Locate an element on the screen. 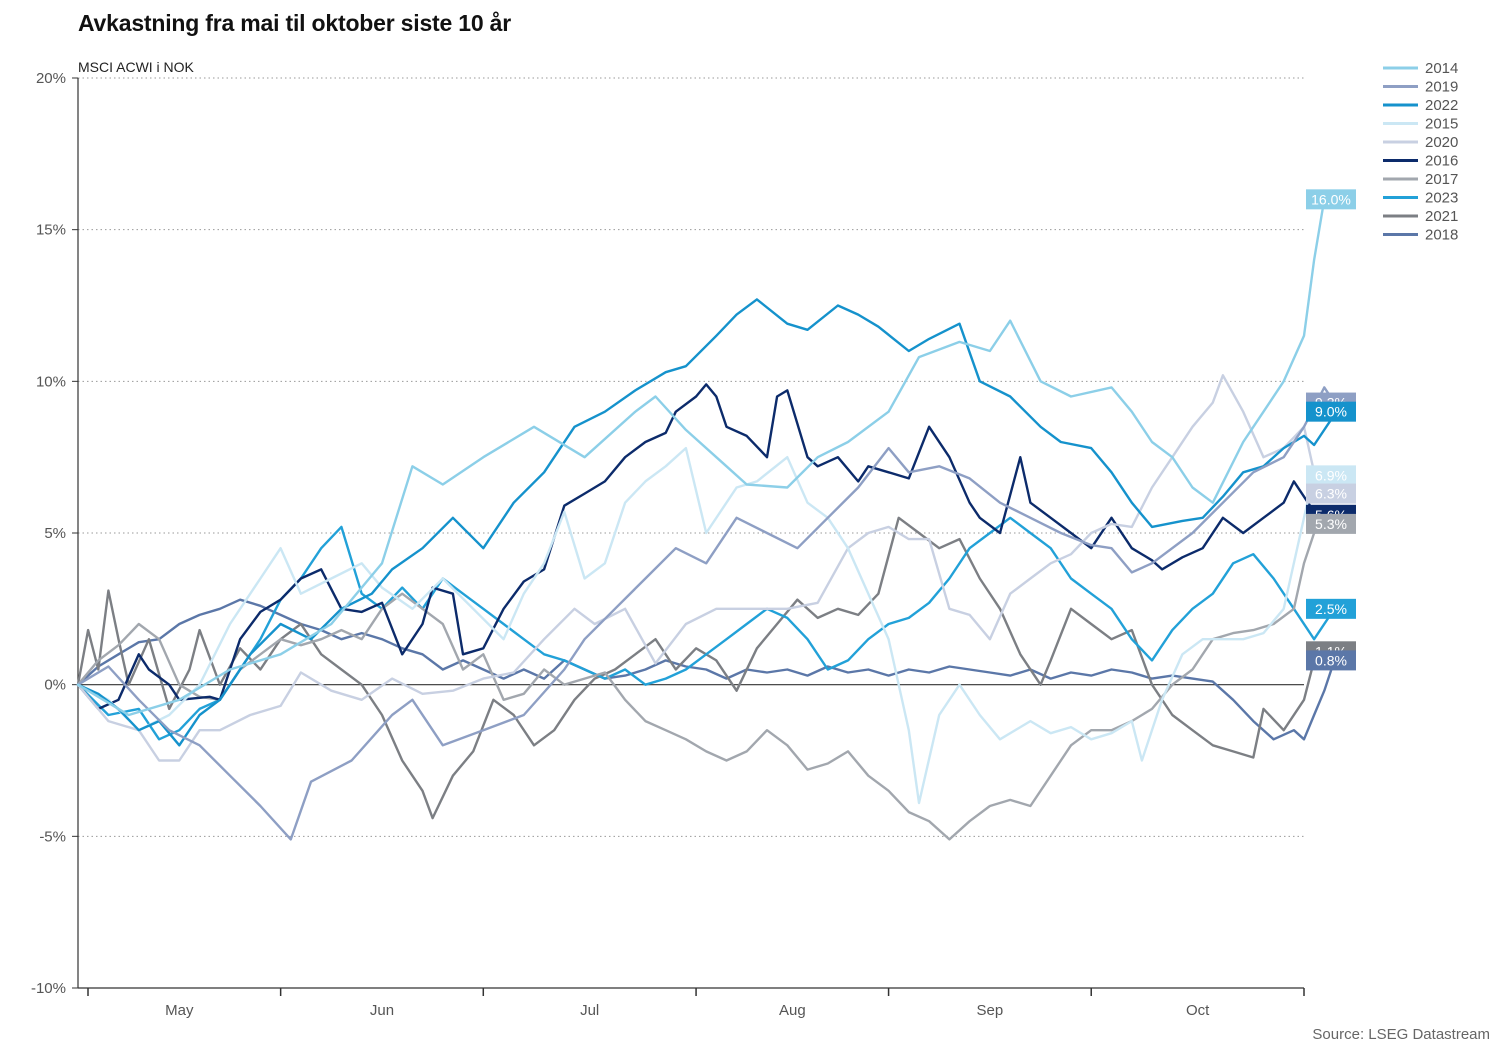 This screenshot has height=1052, width=1512. end-label-2022: 9.0% is located at coordinates (1331, 411).